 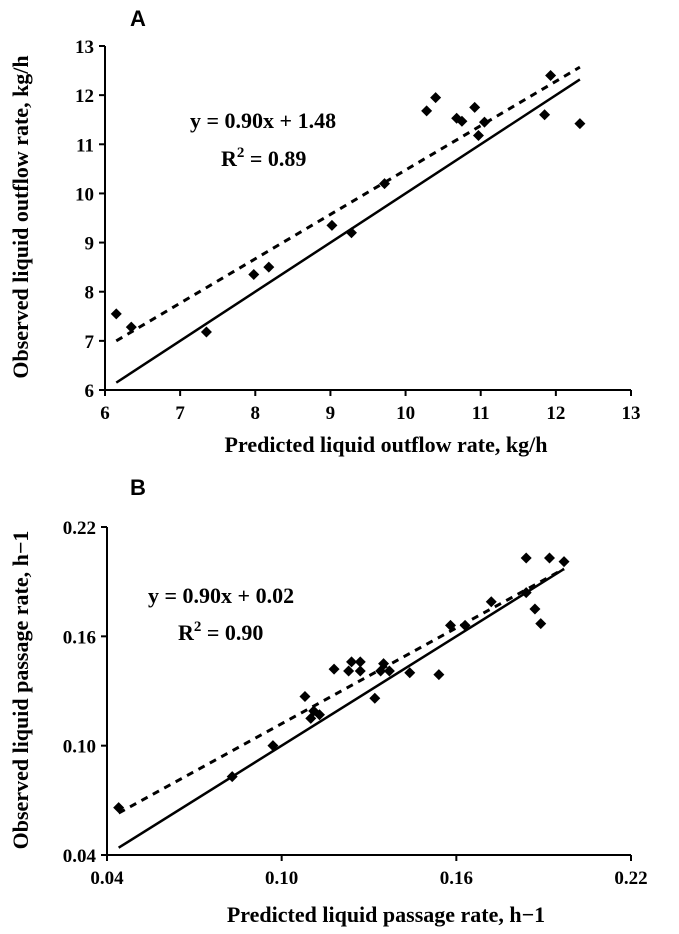 What do you see at coordinates (79, 637) in the screenshot?
I see `panel-b-y-tick-label: 0.16` at bounding box center [79, 637].